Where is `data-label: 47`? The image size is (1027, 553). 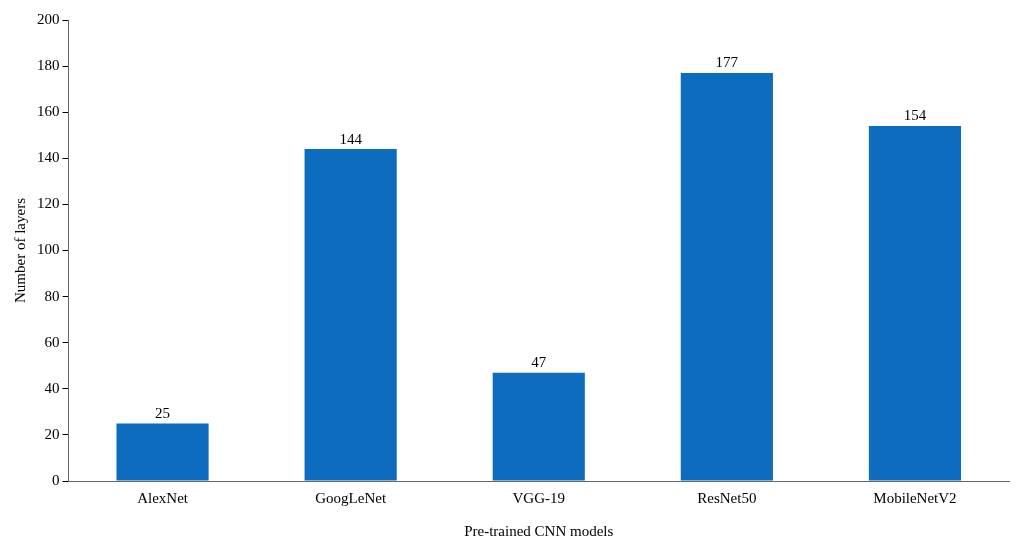
data-label: 47 is located at coordinates (539, 362).